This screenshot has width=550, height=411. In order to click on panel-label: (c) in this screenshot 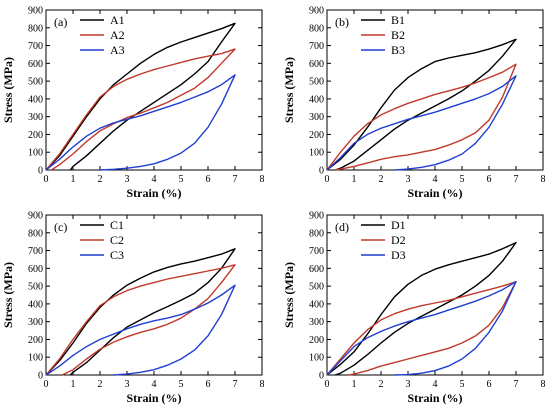, I will do `click(60, 227)`.